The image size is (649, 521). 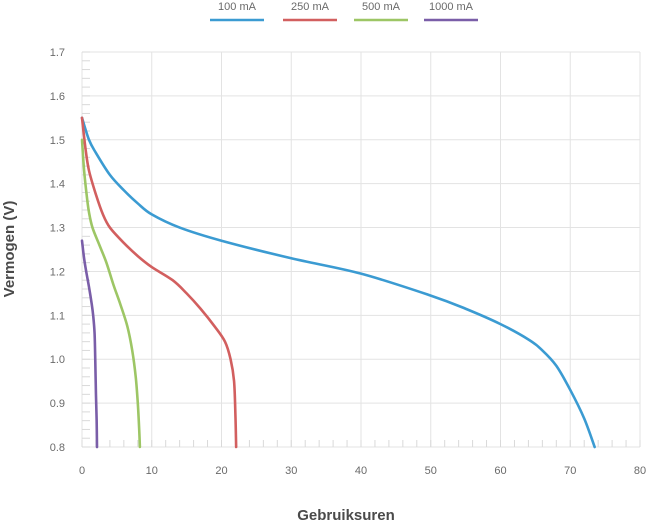 I want to click on x-tick-label: 70, so click(x=570, y=471).